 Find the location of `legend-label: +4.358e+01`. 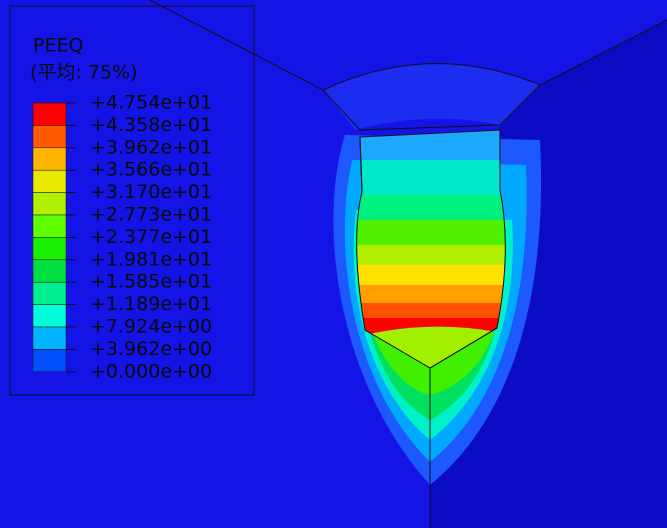

legend-label: +4.358e+01 is located at coordinates (151, 125).